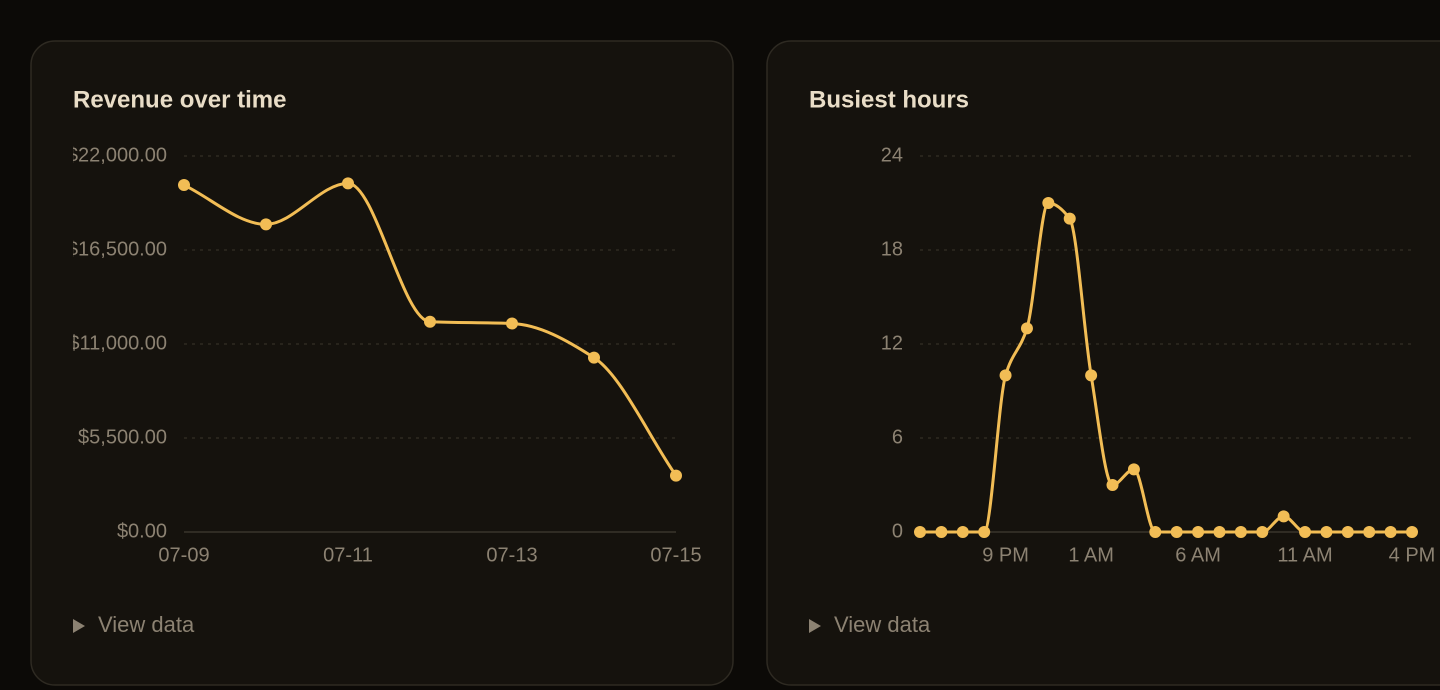 The image size is (1440, 690). What do you see at coordinates (892, 249) in the screenshot?
I see `y-tick-label: 18` at bounding box center [892, 249].